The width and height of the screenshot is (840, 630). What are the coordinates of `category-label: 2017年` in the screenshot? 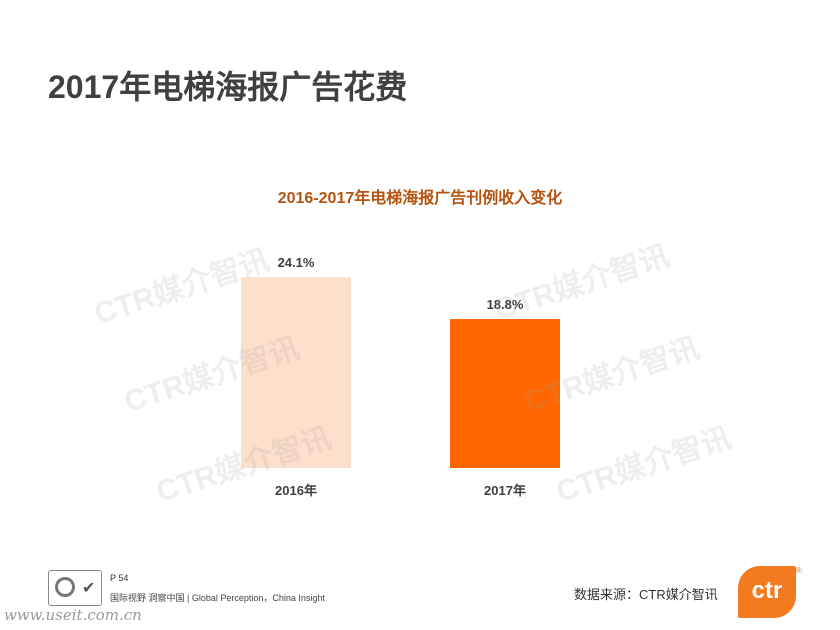 It's located at (505, 490).